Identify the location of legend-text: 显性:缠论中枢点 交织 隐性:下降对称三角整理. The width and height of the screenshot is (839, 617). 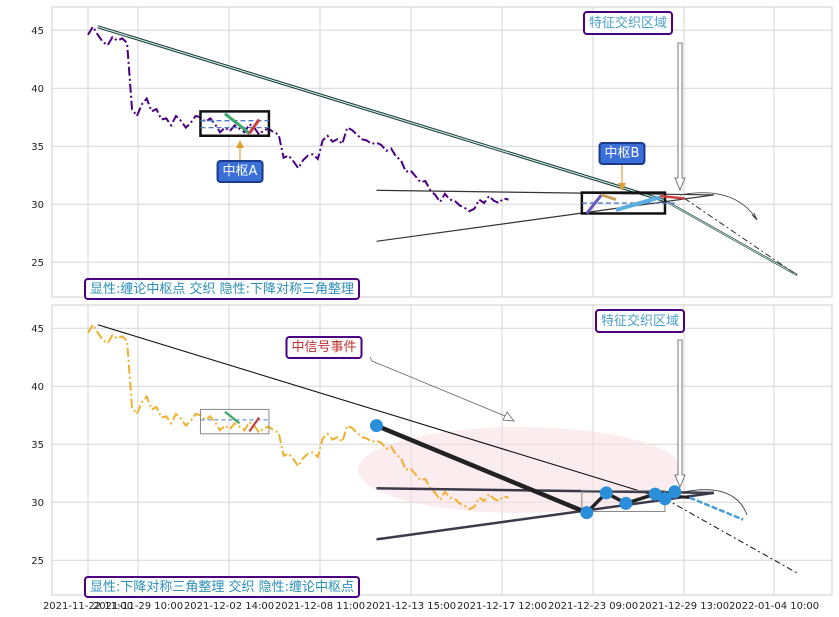
(222, 289).